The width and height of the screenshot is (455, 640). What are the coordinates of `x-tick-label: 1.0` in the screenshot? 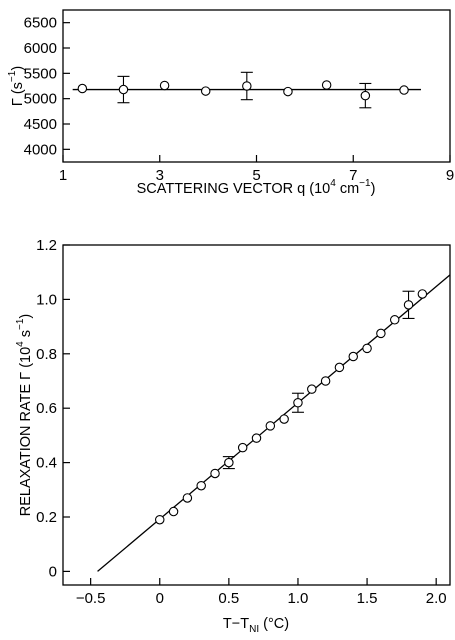 It's located at (298, 598).